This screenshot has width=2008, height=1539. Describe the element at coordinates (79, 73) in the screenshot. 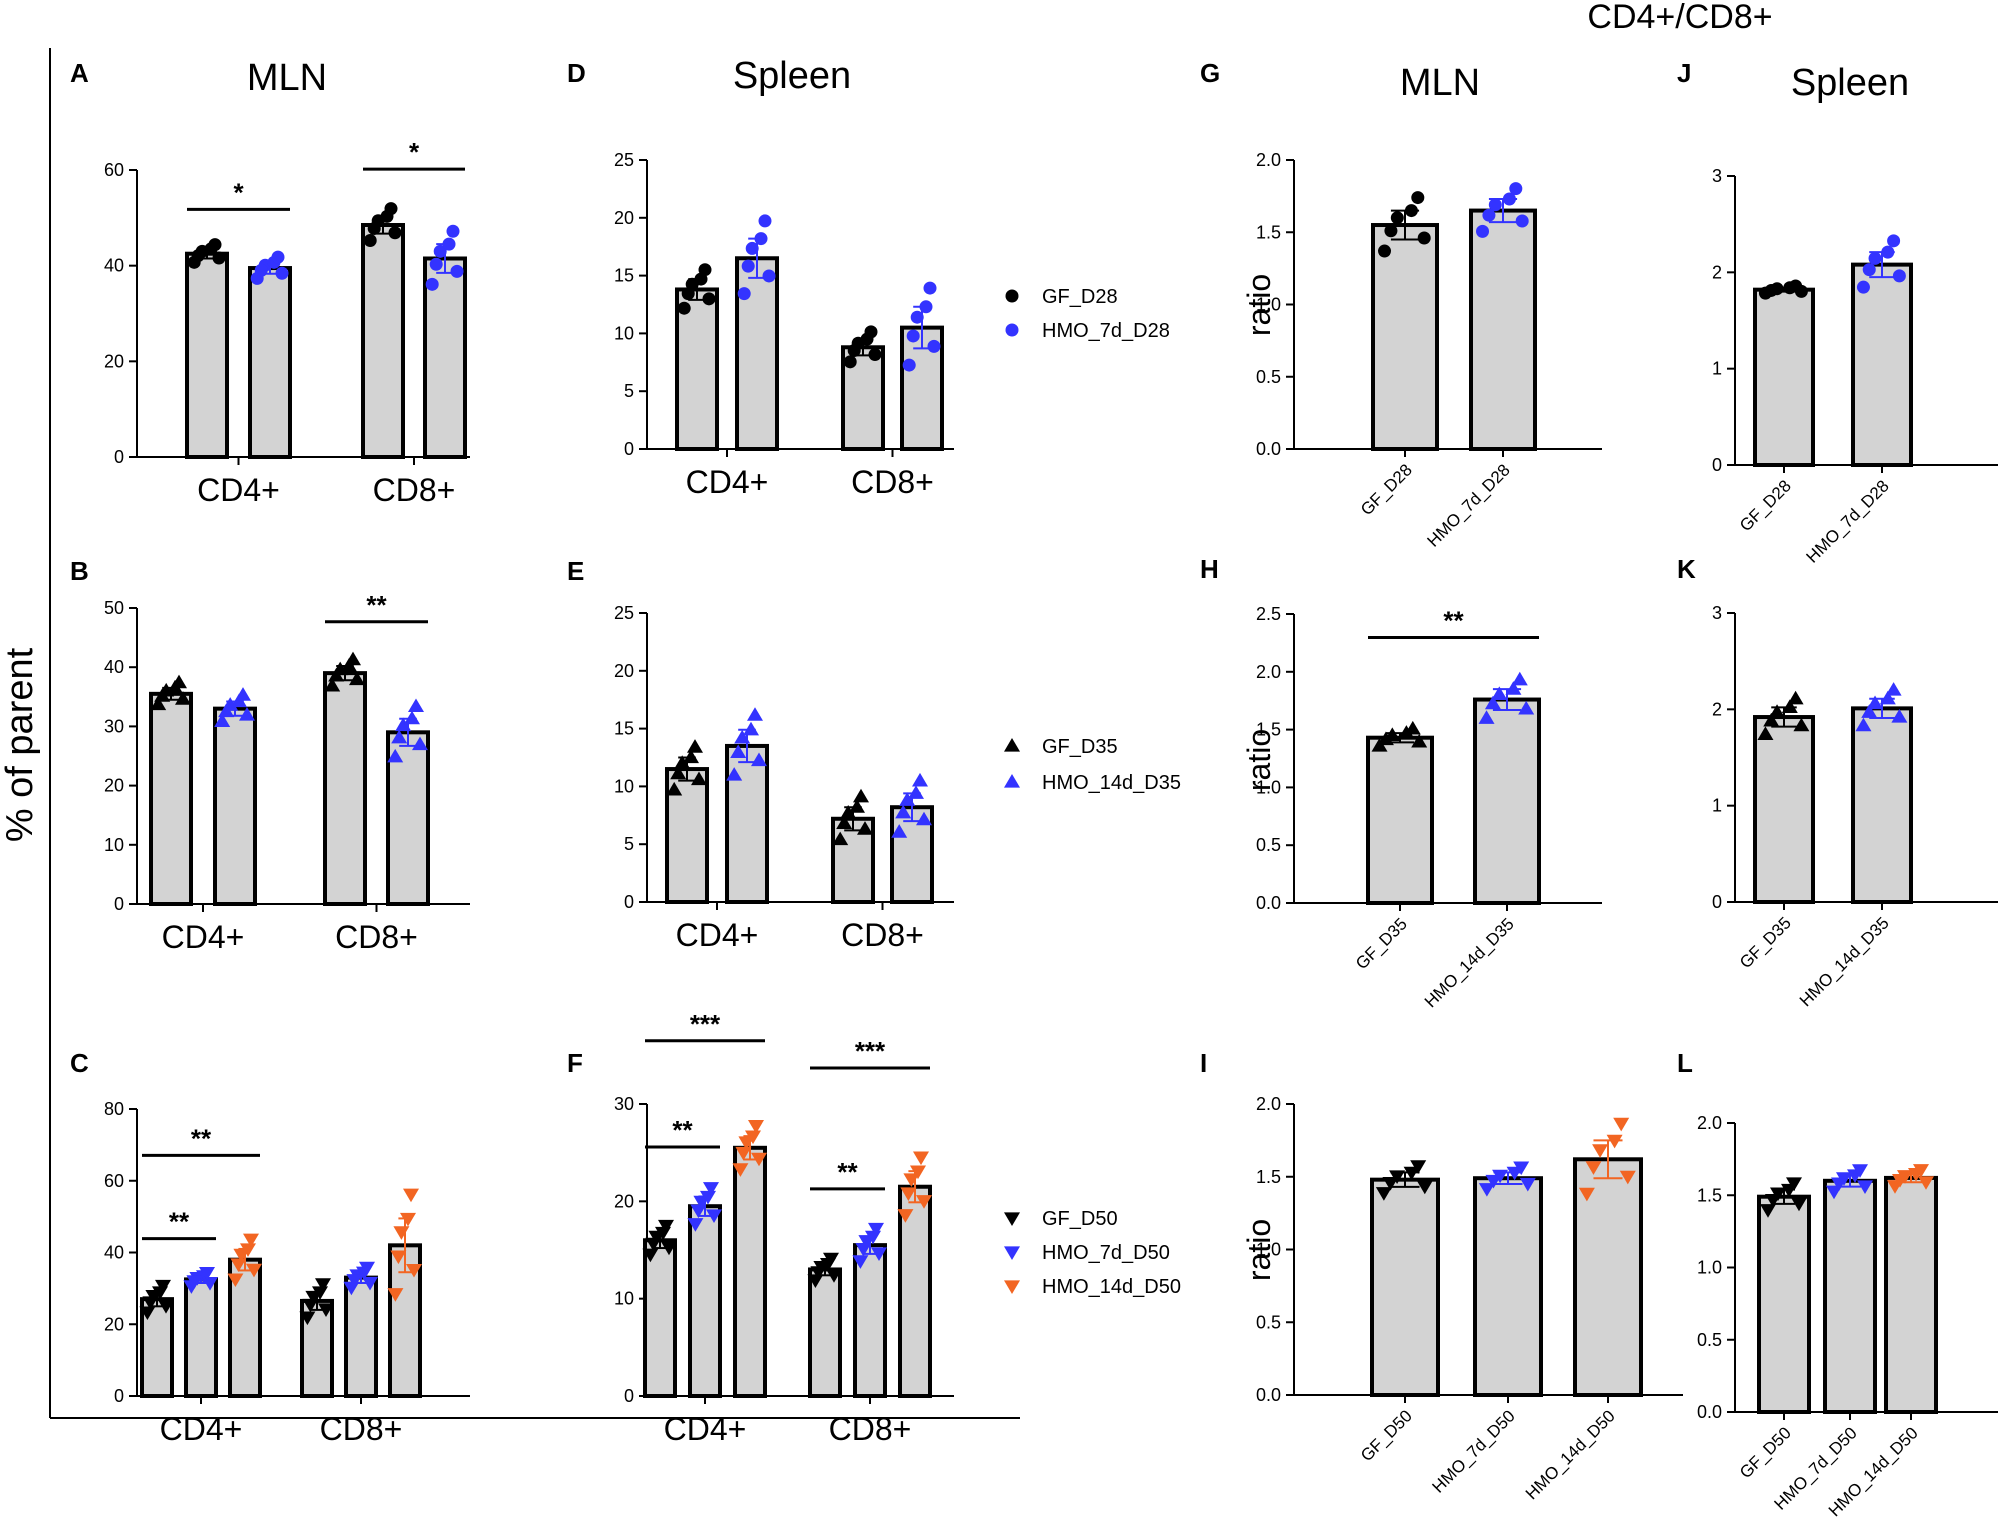

I see `panel-letter: A` at that location.